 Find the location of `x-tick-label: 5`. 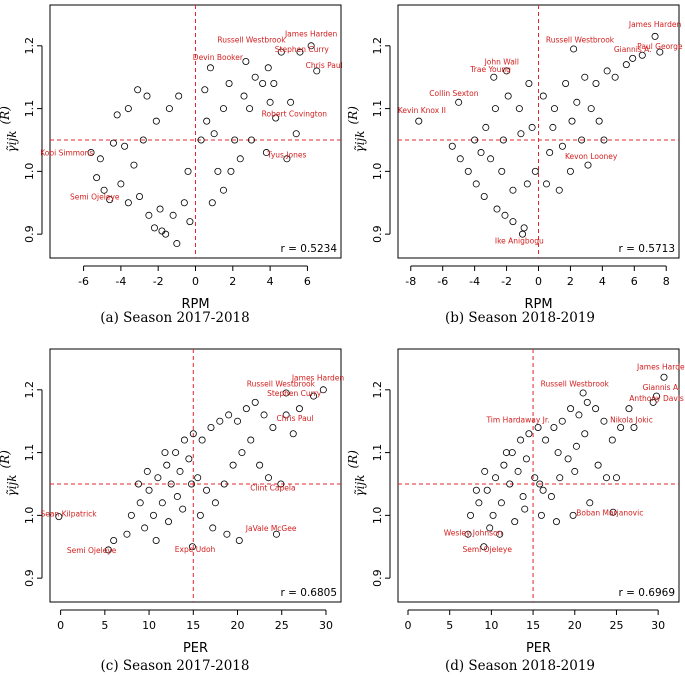

x-tick-label: 5 is located at coordinates (104, 625).